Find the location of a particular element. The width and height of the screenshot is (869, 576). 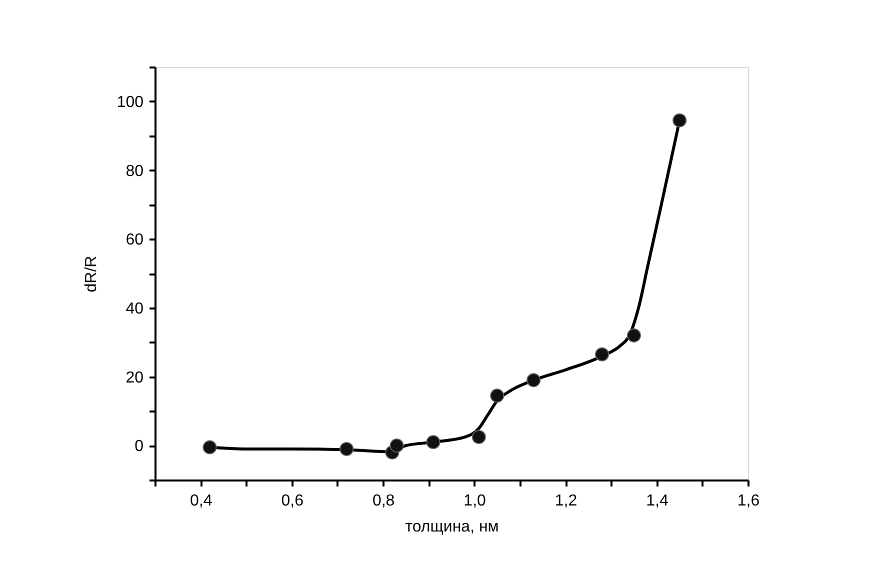

x-tick-label: 0,4 is located at coordinates (201, 501).